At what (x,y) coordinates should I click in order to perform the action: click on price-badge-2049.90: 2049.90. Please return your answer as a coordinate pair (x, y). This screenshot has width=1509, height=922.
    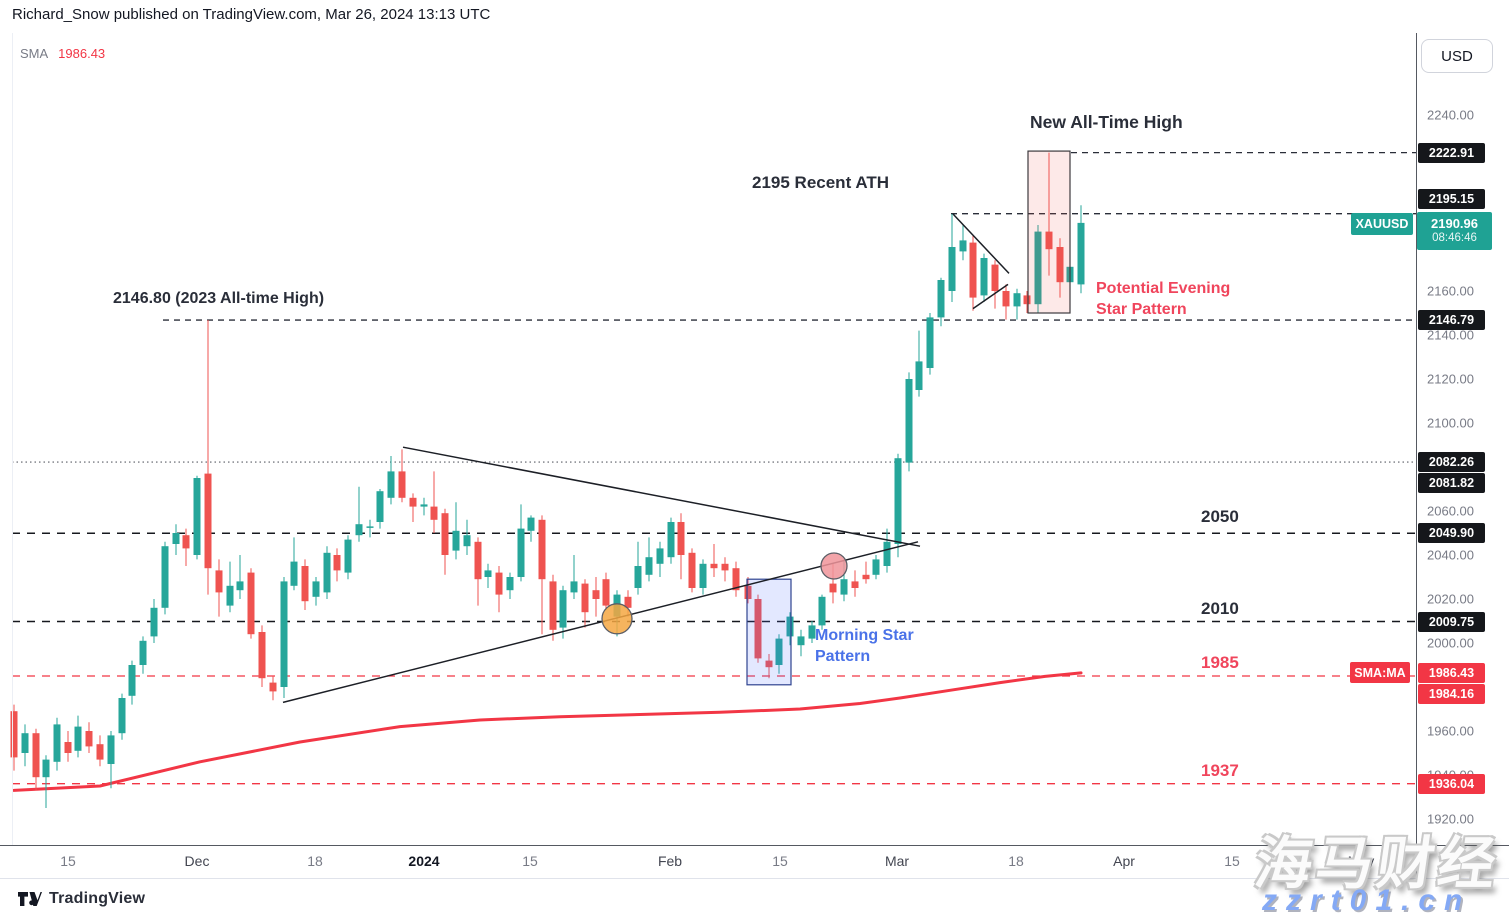
    Looking at the image, I should click on (1451, 533).